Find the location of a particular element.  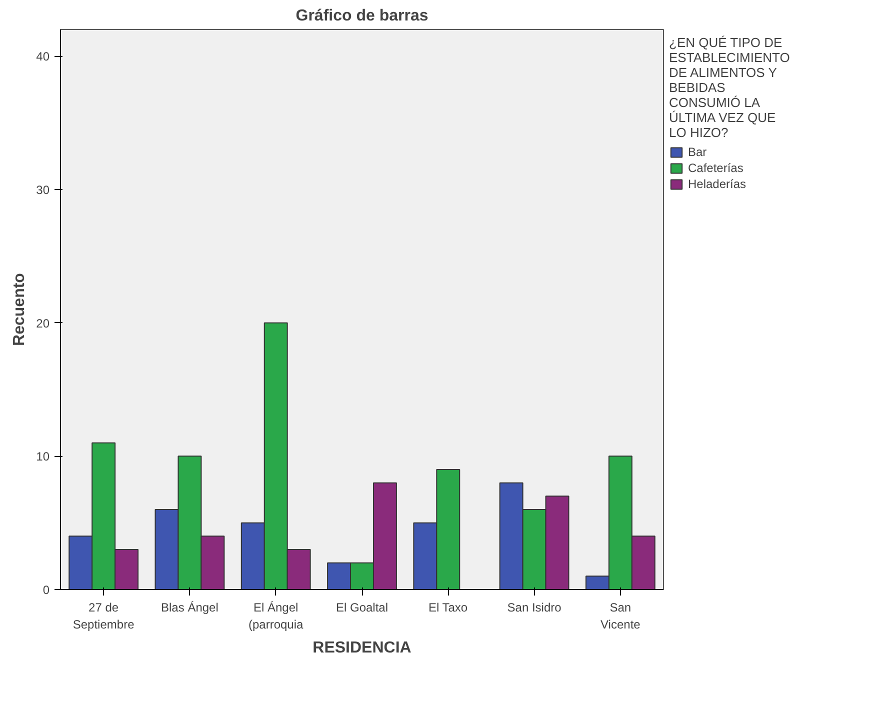

x-tick-label: El Goaltal is located at coordinates (362, 607).